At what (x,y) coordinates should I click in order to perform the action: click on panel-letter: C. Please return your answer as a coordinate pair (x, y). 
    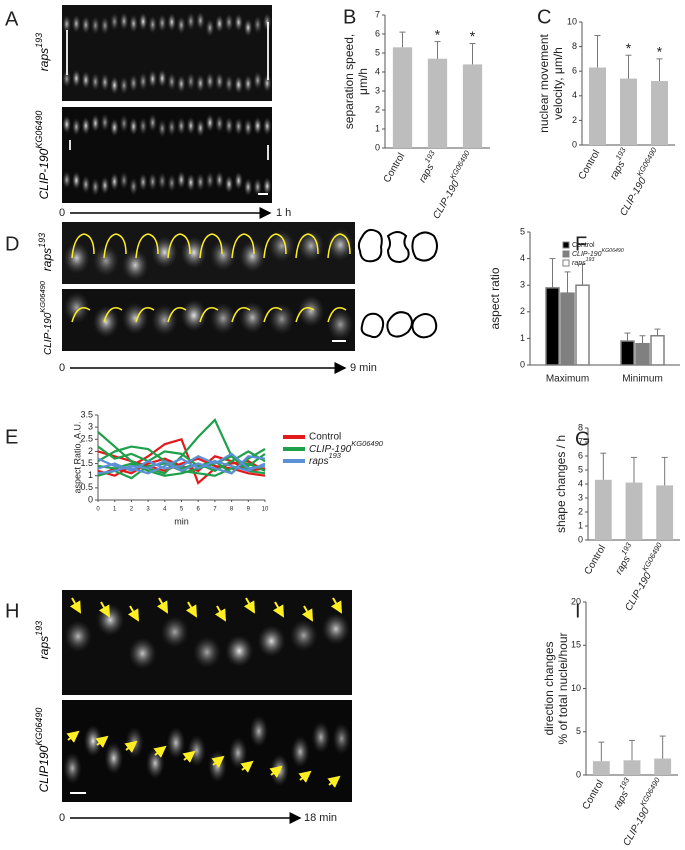
    Looking at the image, I should click on (544, 17).